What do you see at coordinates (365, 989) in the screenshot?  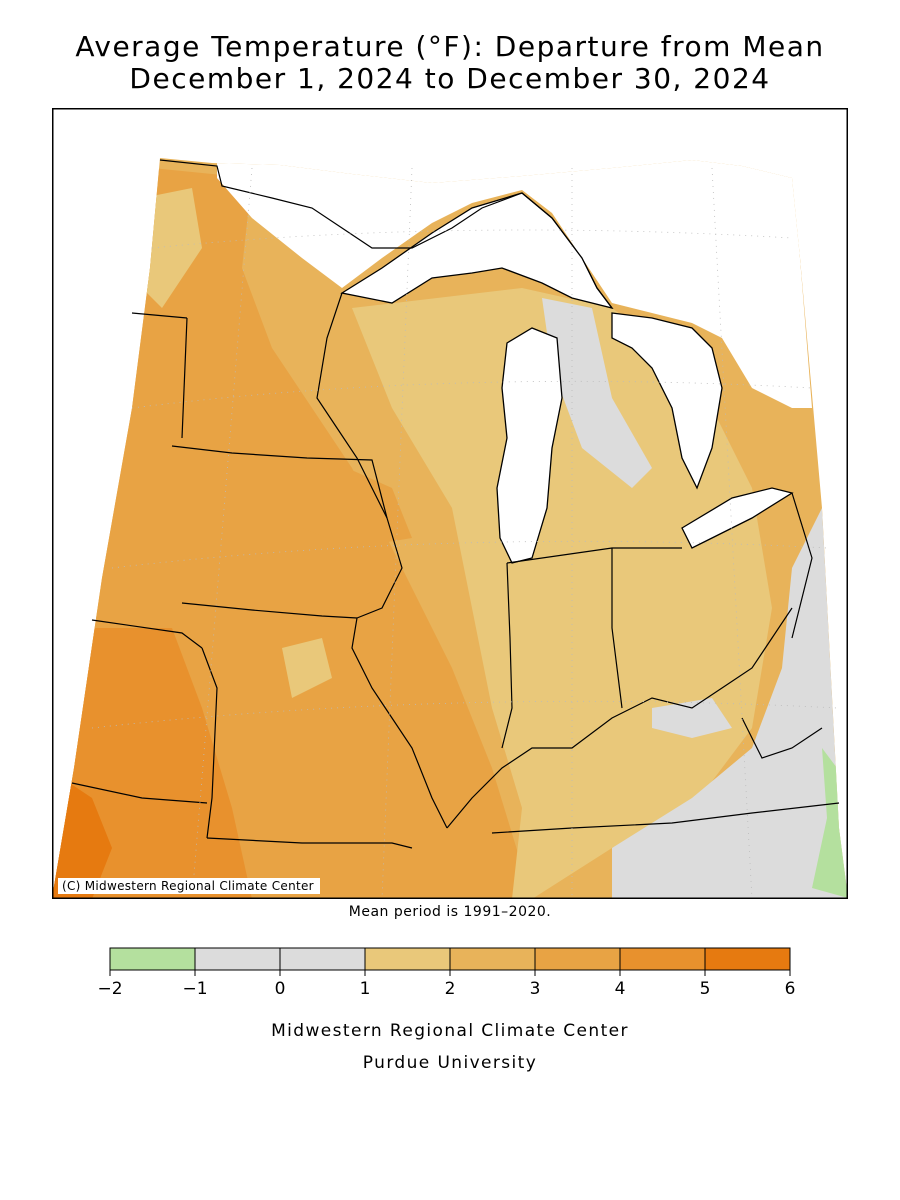 I see `legend-tick-label-3: 1` at bounding box center [365, 989].